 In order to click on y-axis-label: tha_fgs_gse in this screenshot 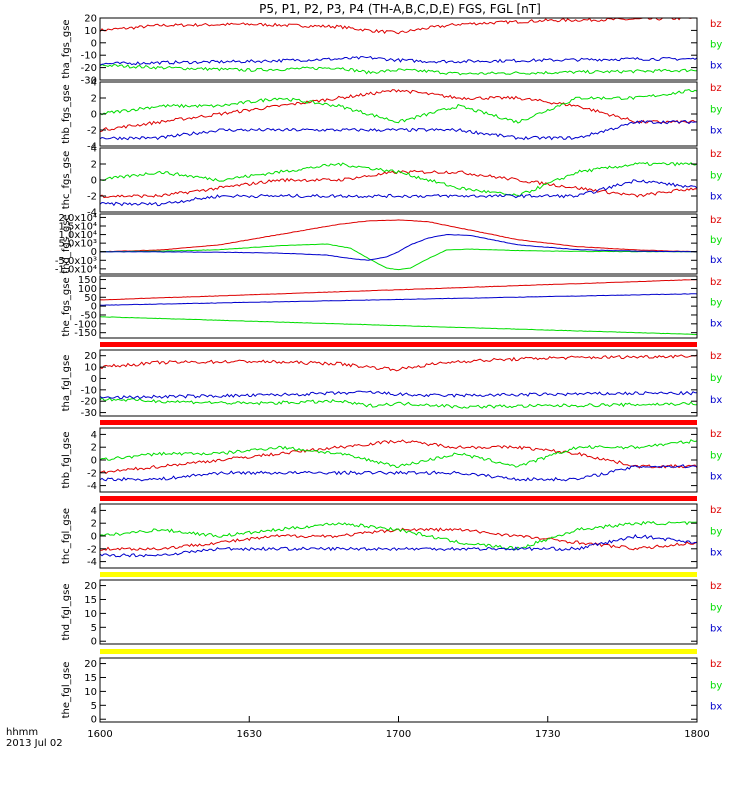, I will do `click(66, 48)`.